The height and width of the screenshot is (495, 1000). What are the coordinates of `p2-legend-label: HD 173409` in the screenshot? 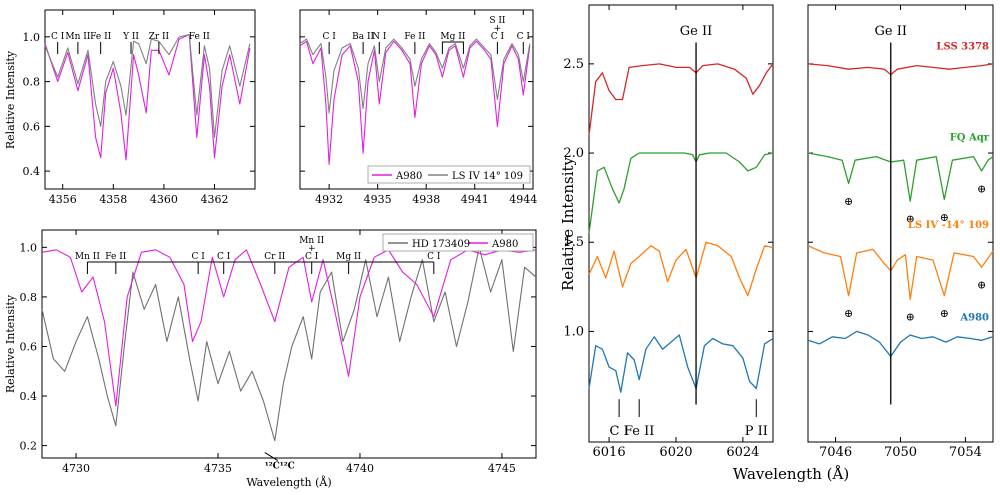 It's located at (441, 244).